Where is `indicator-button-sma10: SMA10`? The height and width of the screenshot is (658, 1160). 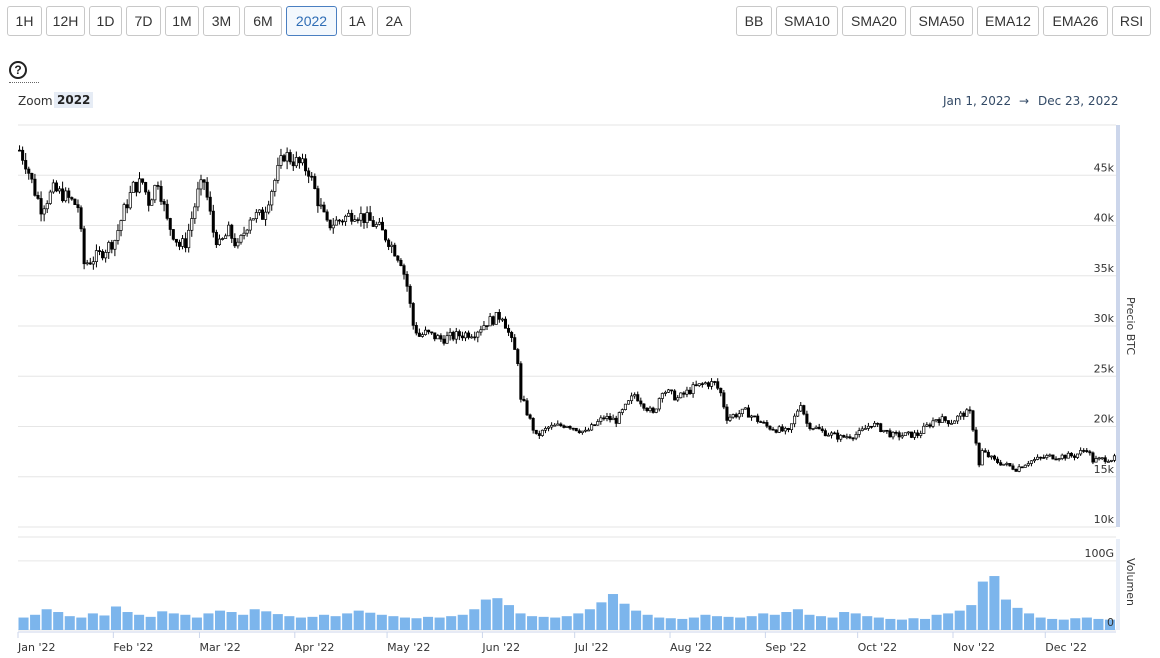
indicator-button-sma10: SMA10 is located at coordinates (807, 21).